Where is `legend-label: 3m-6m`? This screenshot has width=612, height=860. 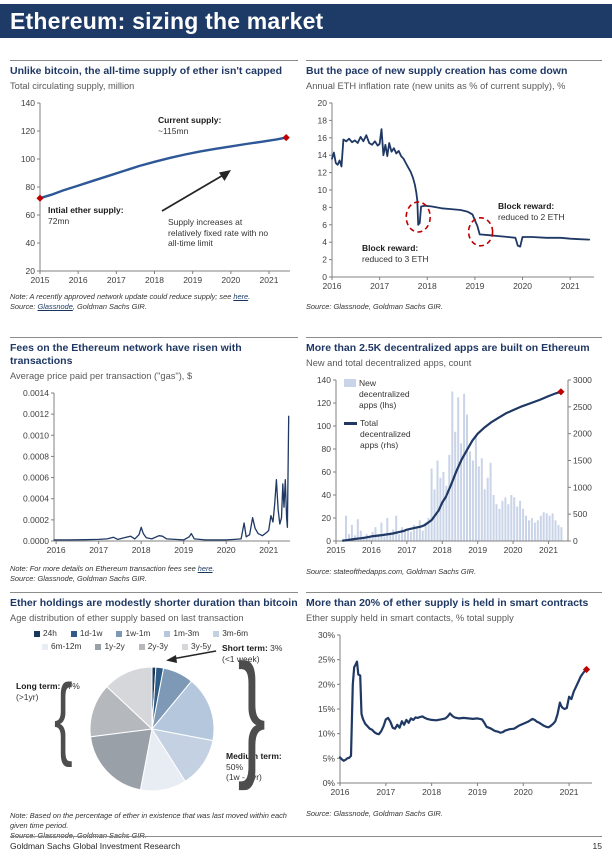
legend-label: 3m-6m is located at coordinates (235, 633).